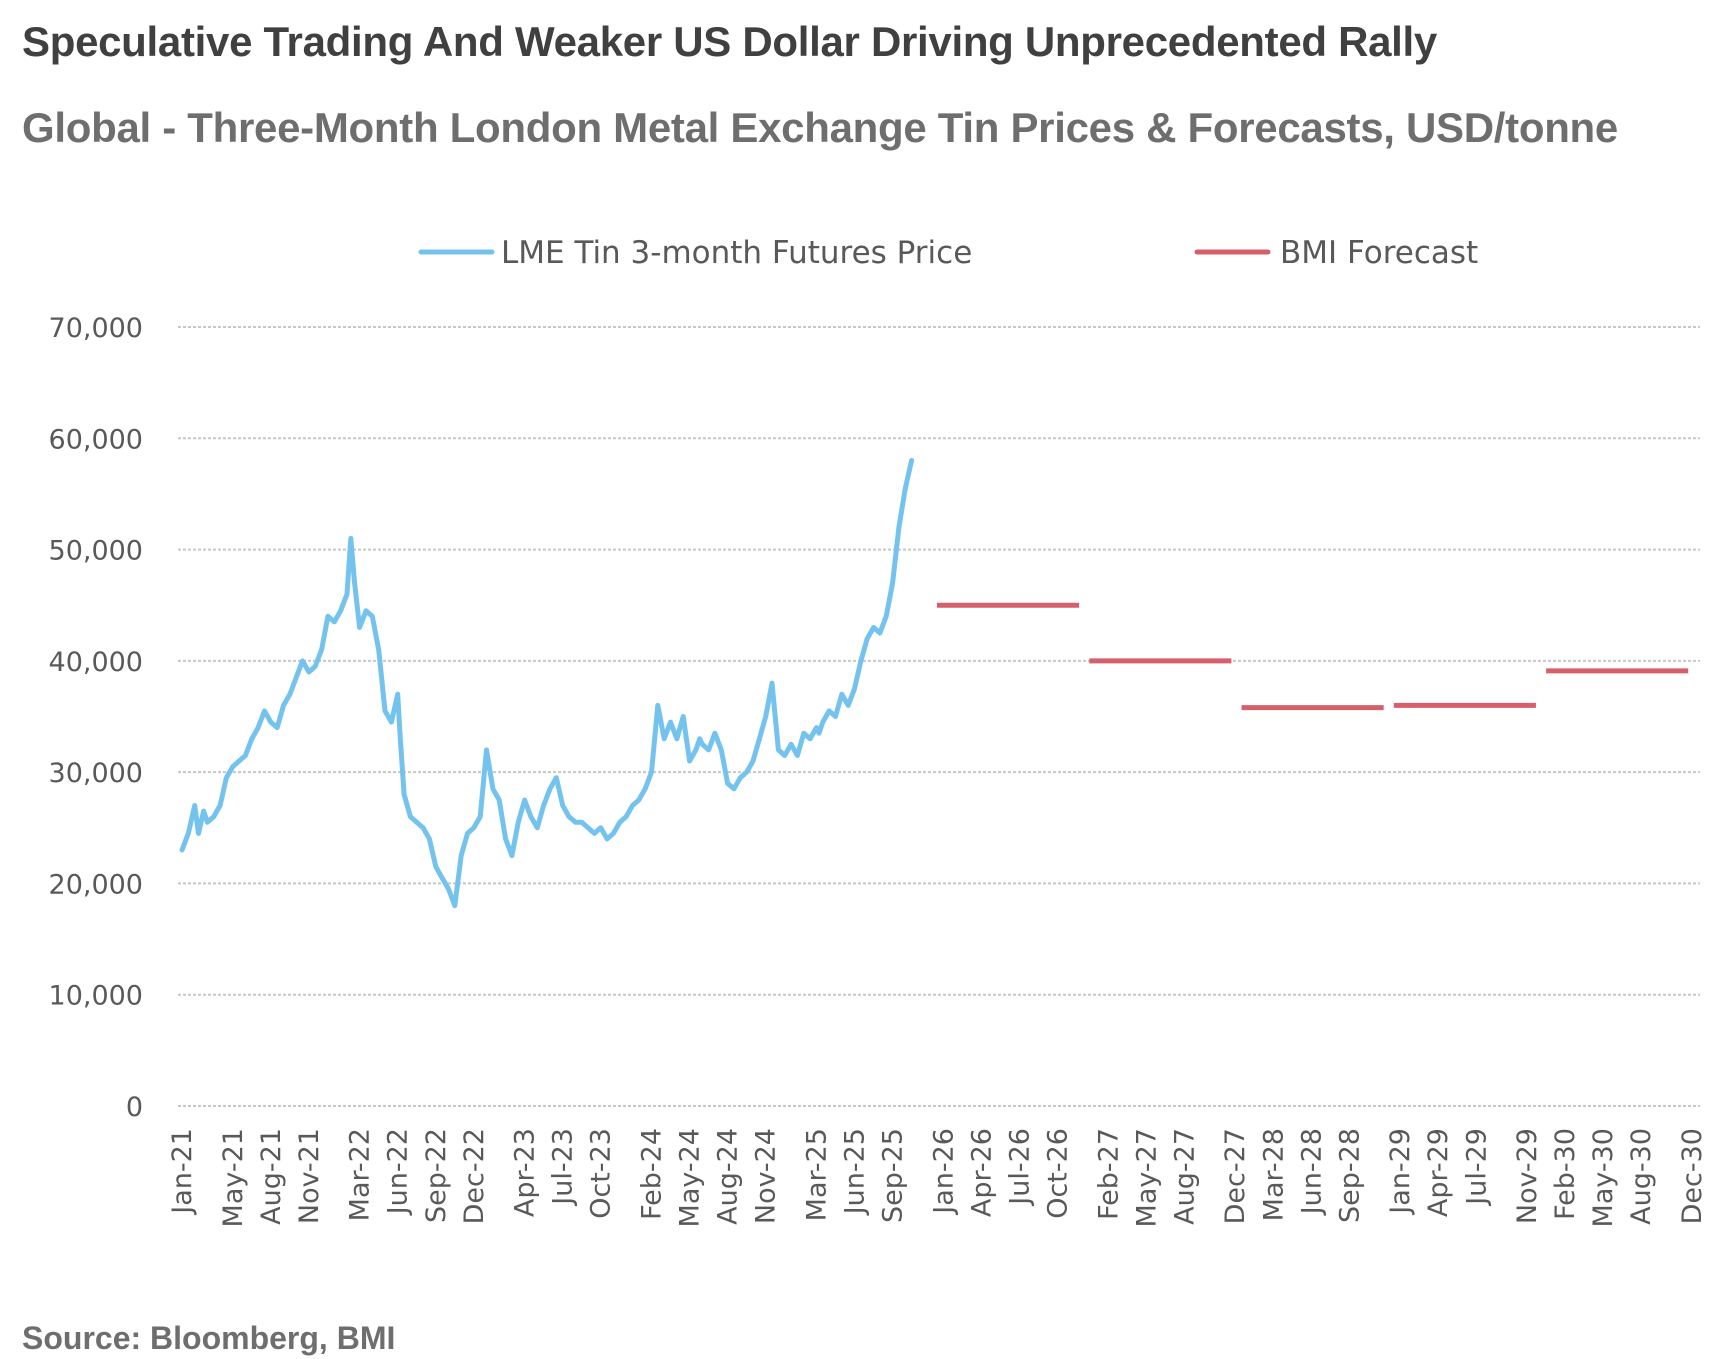 The image size is (1732, 1359). What do you see at coordinates (1019, 1167) in the screenshot?
I see `x-tick-label: Jul-26` at bounding box center [1019, 1167].